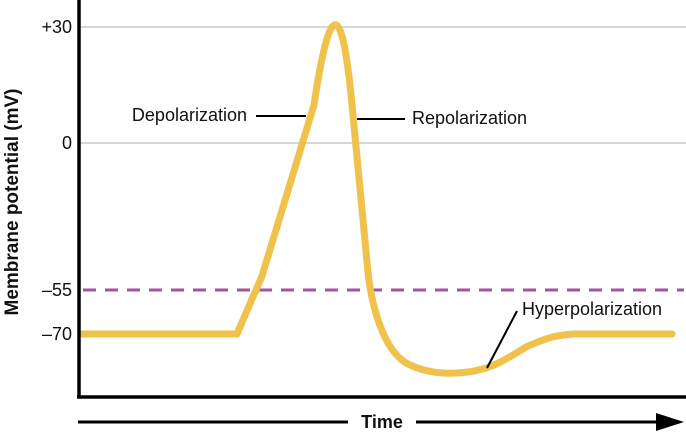 This screenshot has width=686, height=435. What do you see at coordinates (592, 309) in the screenshot?
I see `hyperpolarization-label: Hyperpolarization` at bounding box center [592, 309].